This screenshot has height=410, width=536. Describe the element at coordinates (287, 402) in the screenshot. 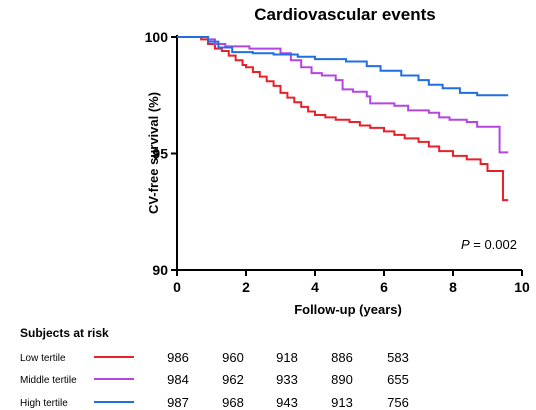

I see `risk-count: 943` at that location.